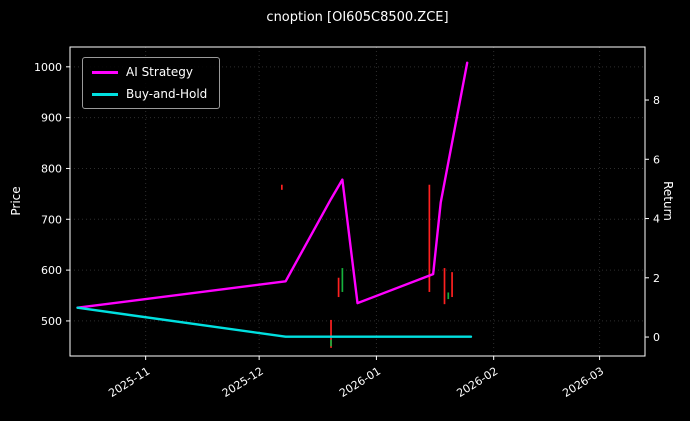 This screenshot has height=421, width=690. Describe the element at coordinates (274, 322) in the screenshot. I see `series-line-buy-and-hold` at that location.